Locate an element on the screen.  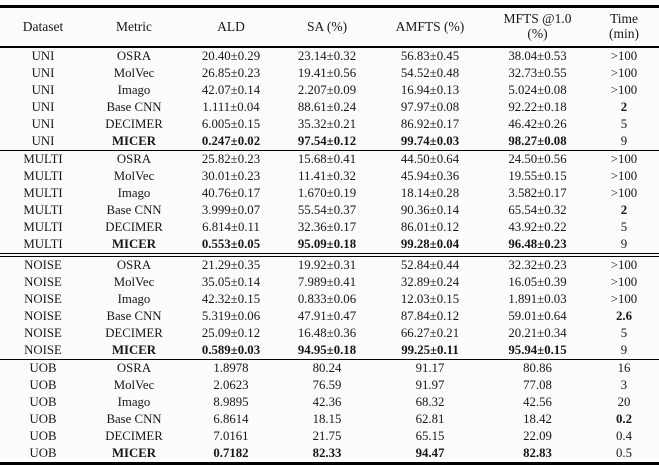
ald-cell: 0.589±0.03 is located at coordinates (231, 351).